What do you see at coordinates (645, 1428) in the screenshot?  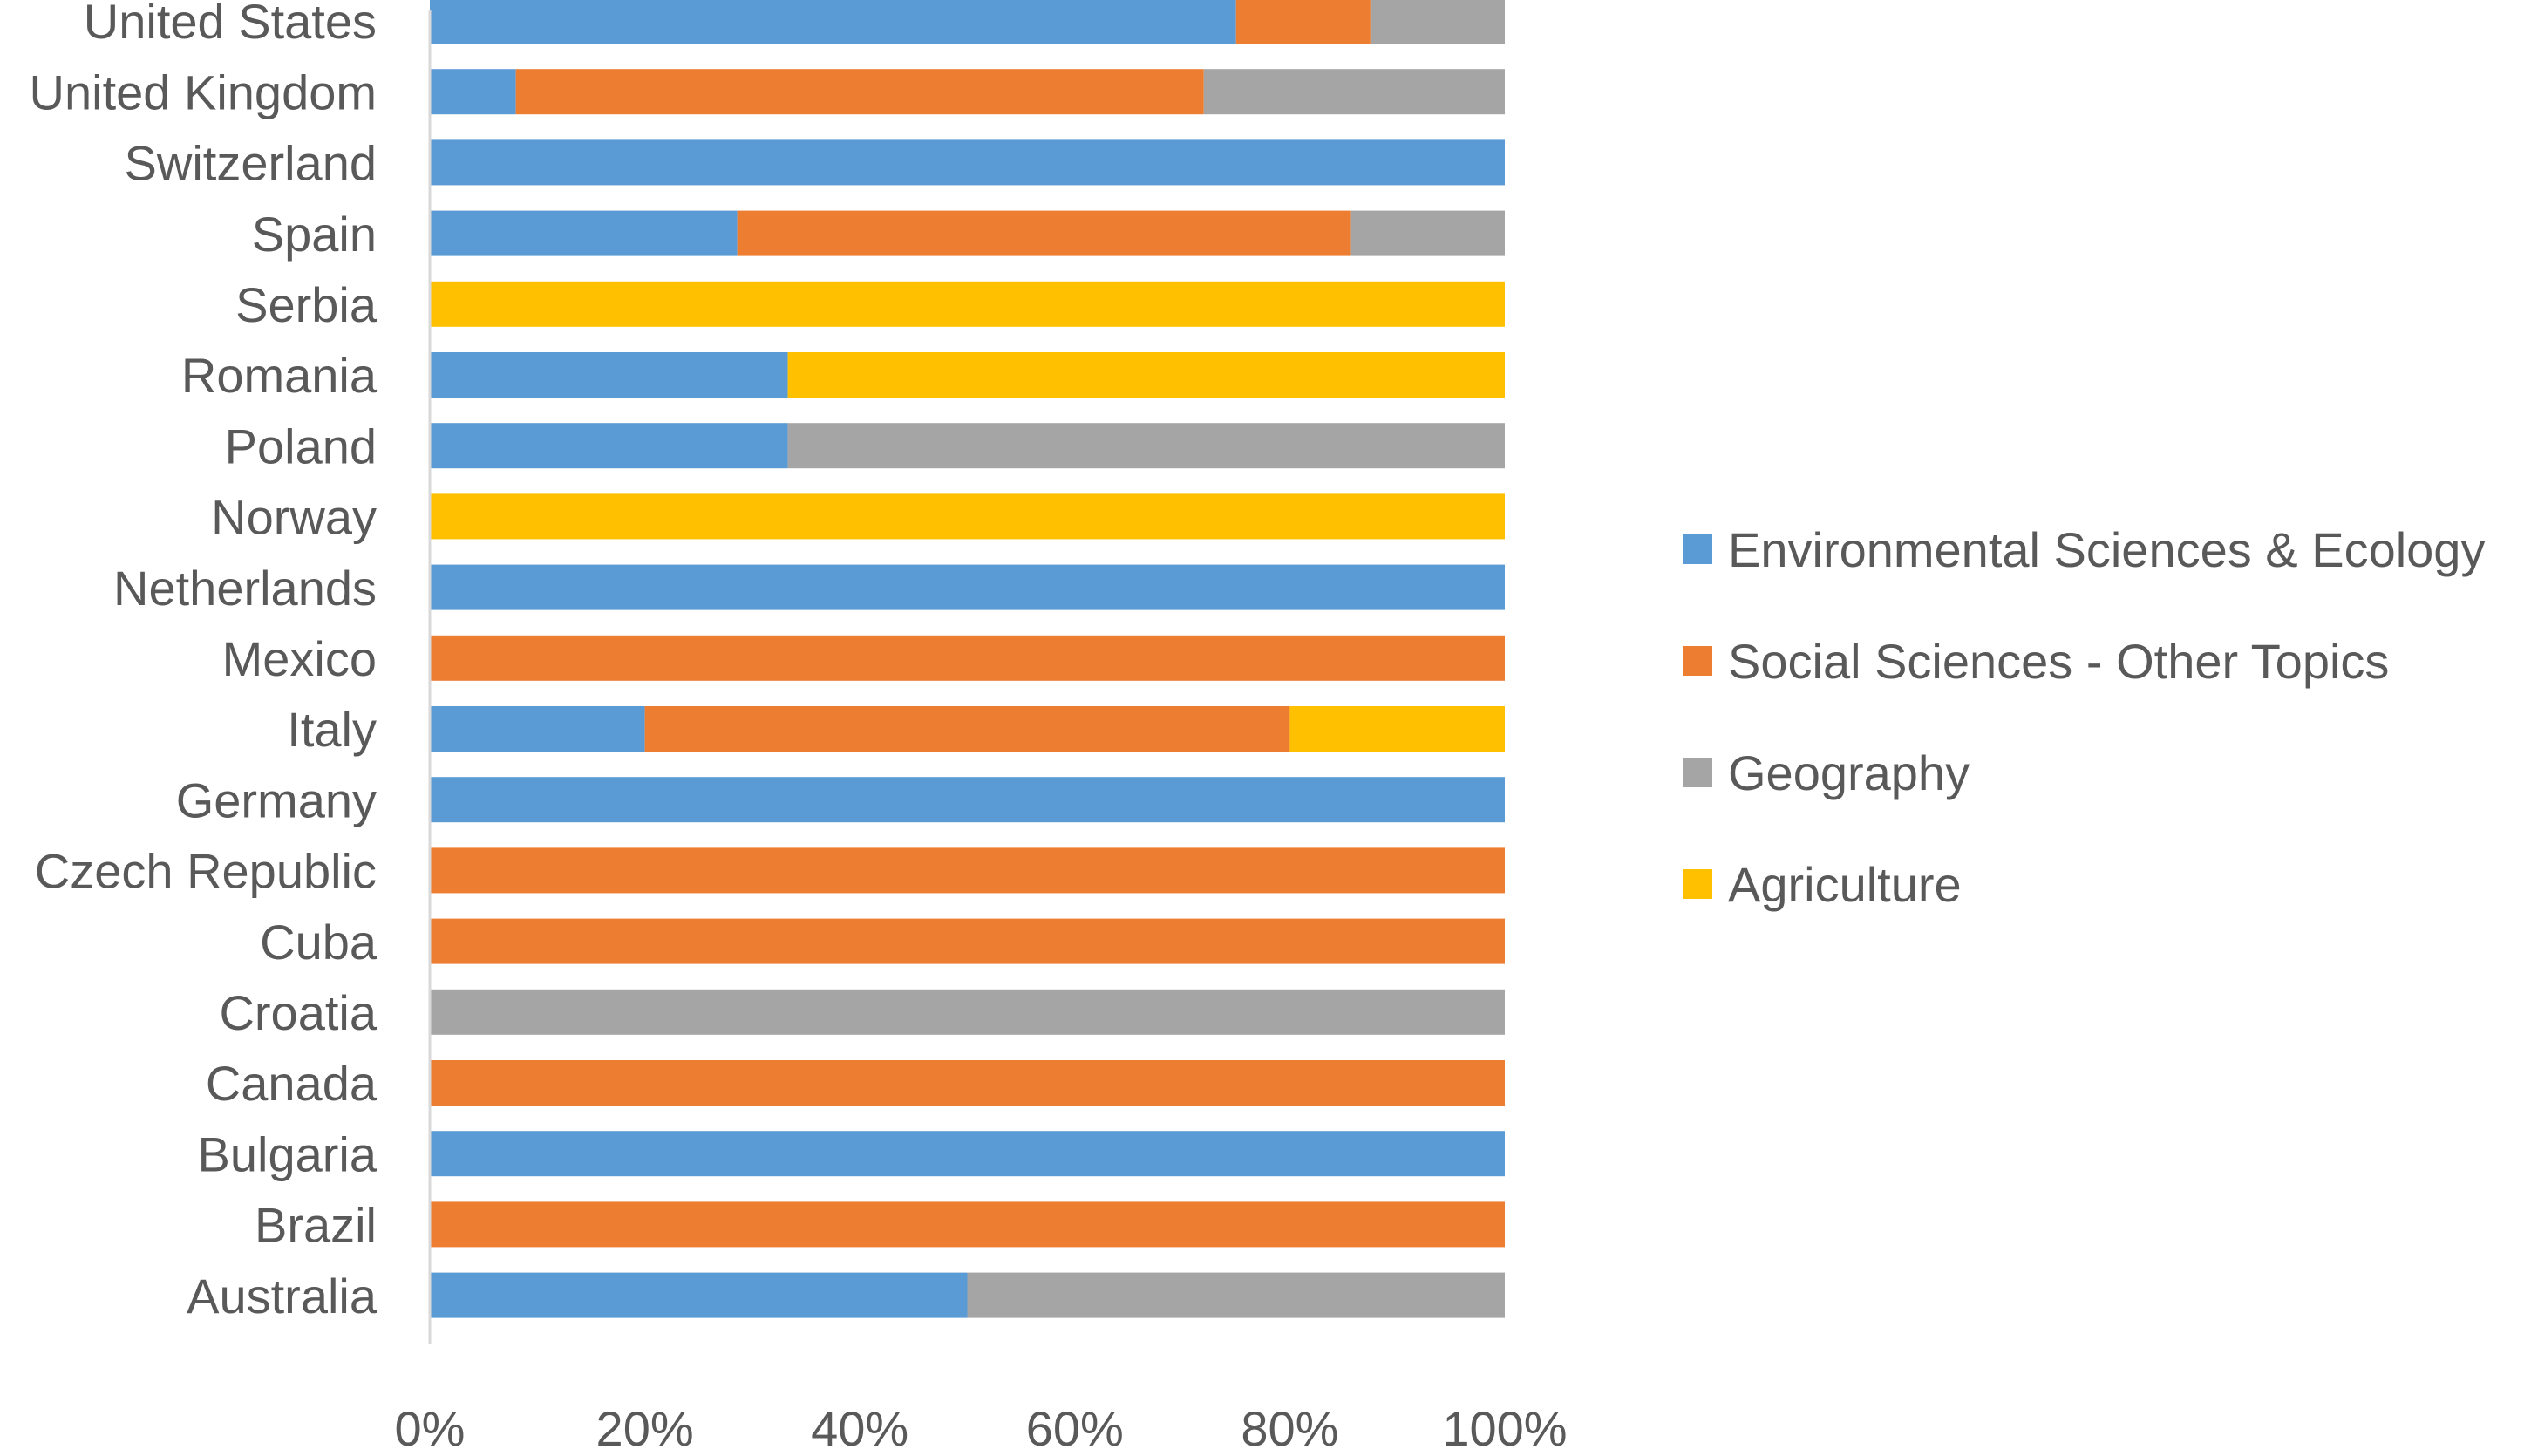 I see `x-tick-label-20: 20%` at bounding box center [645, 1428].